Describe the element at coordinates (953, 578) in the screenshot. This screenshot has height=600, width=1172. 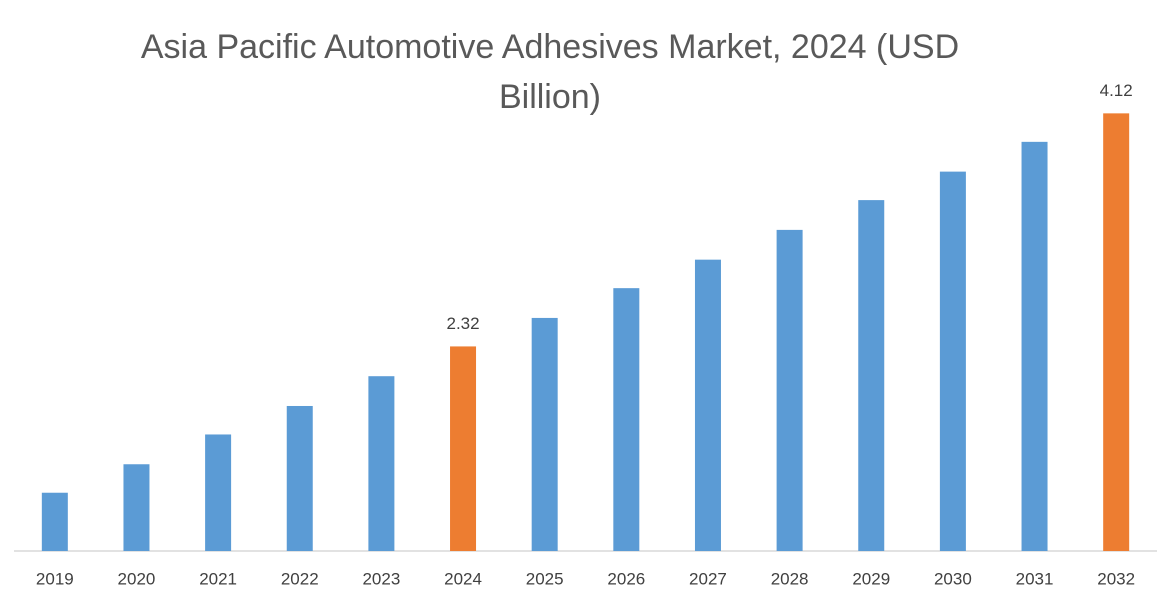
I see `x-tick-label: 2030` at that location.